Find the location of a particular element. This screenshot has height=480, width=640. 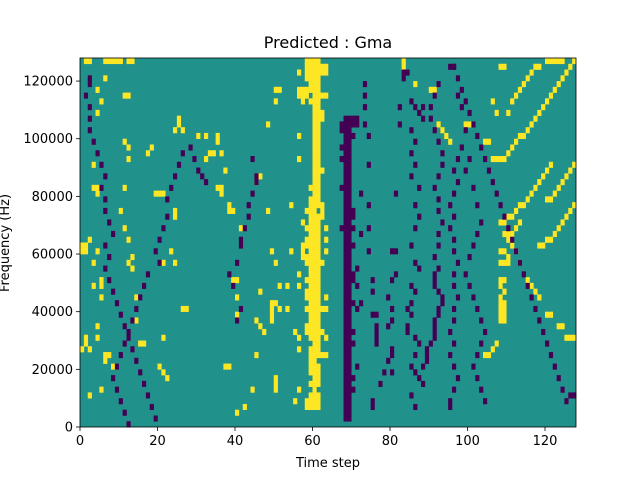

x-tick-label: 60 is located at coordinates (312, 441).